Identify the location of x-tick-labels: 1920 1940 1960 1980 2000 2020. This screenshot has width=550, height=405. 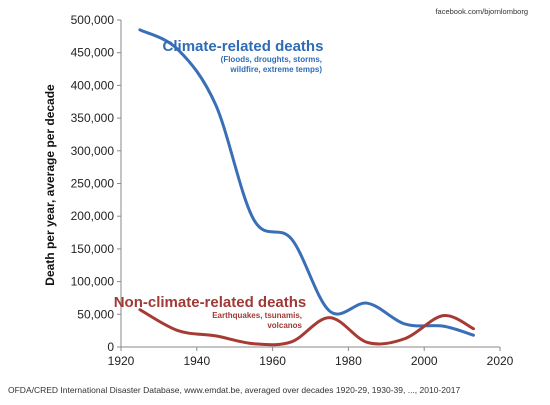
(311, 357).